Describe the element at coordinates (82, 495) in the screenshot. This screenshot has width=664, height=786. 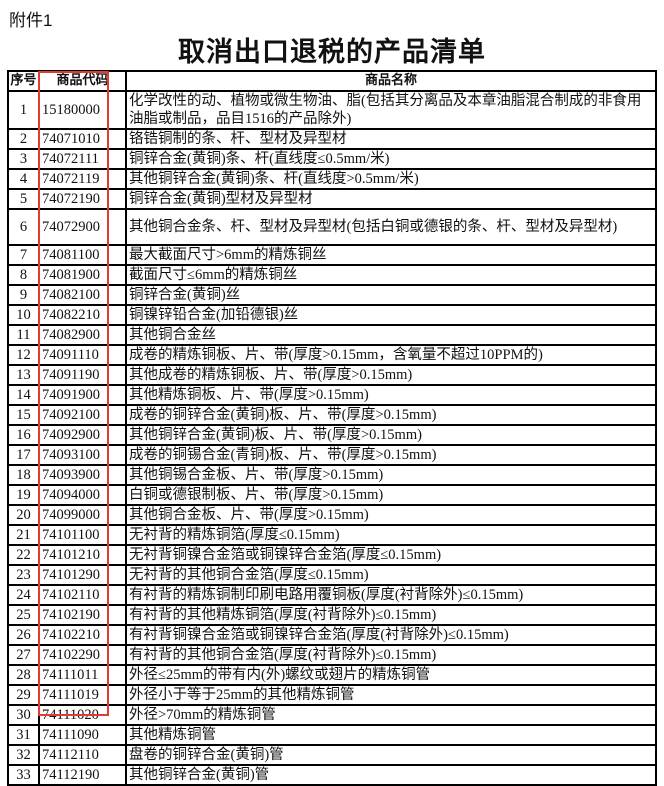
I see `product-code: 74094000` at that location.